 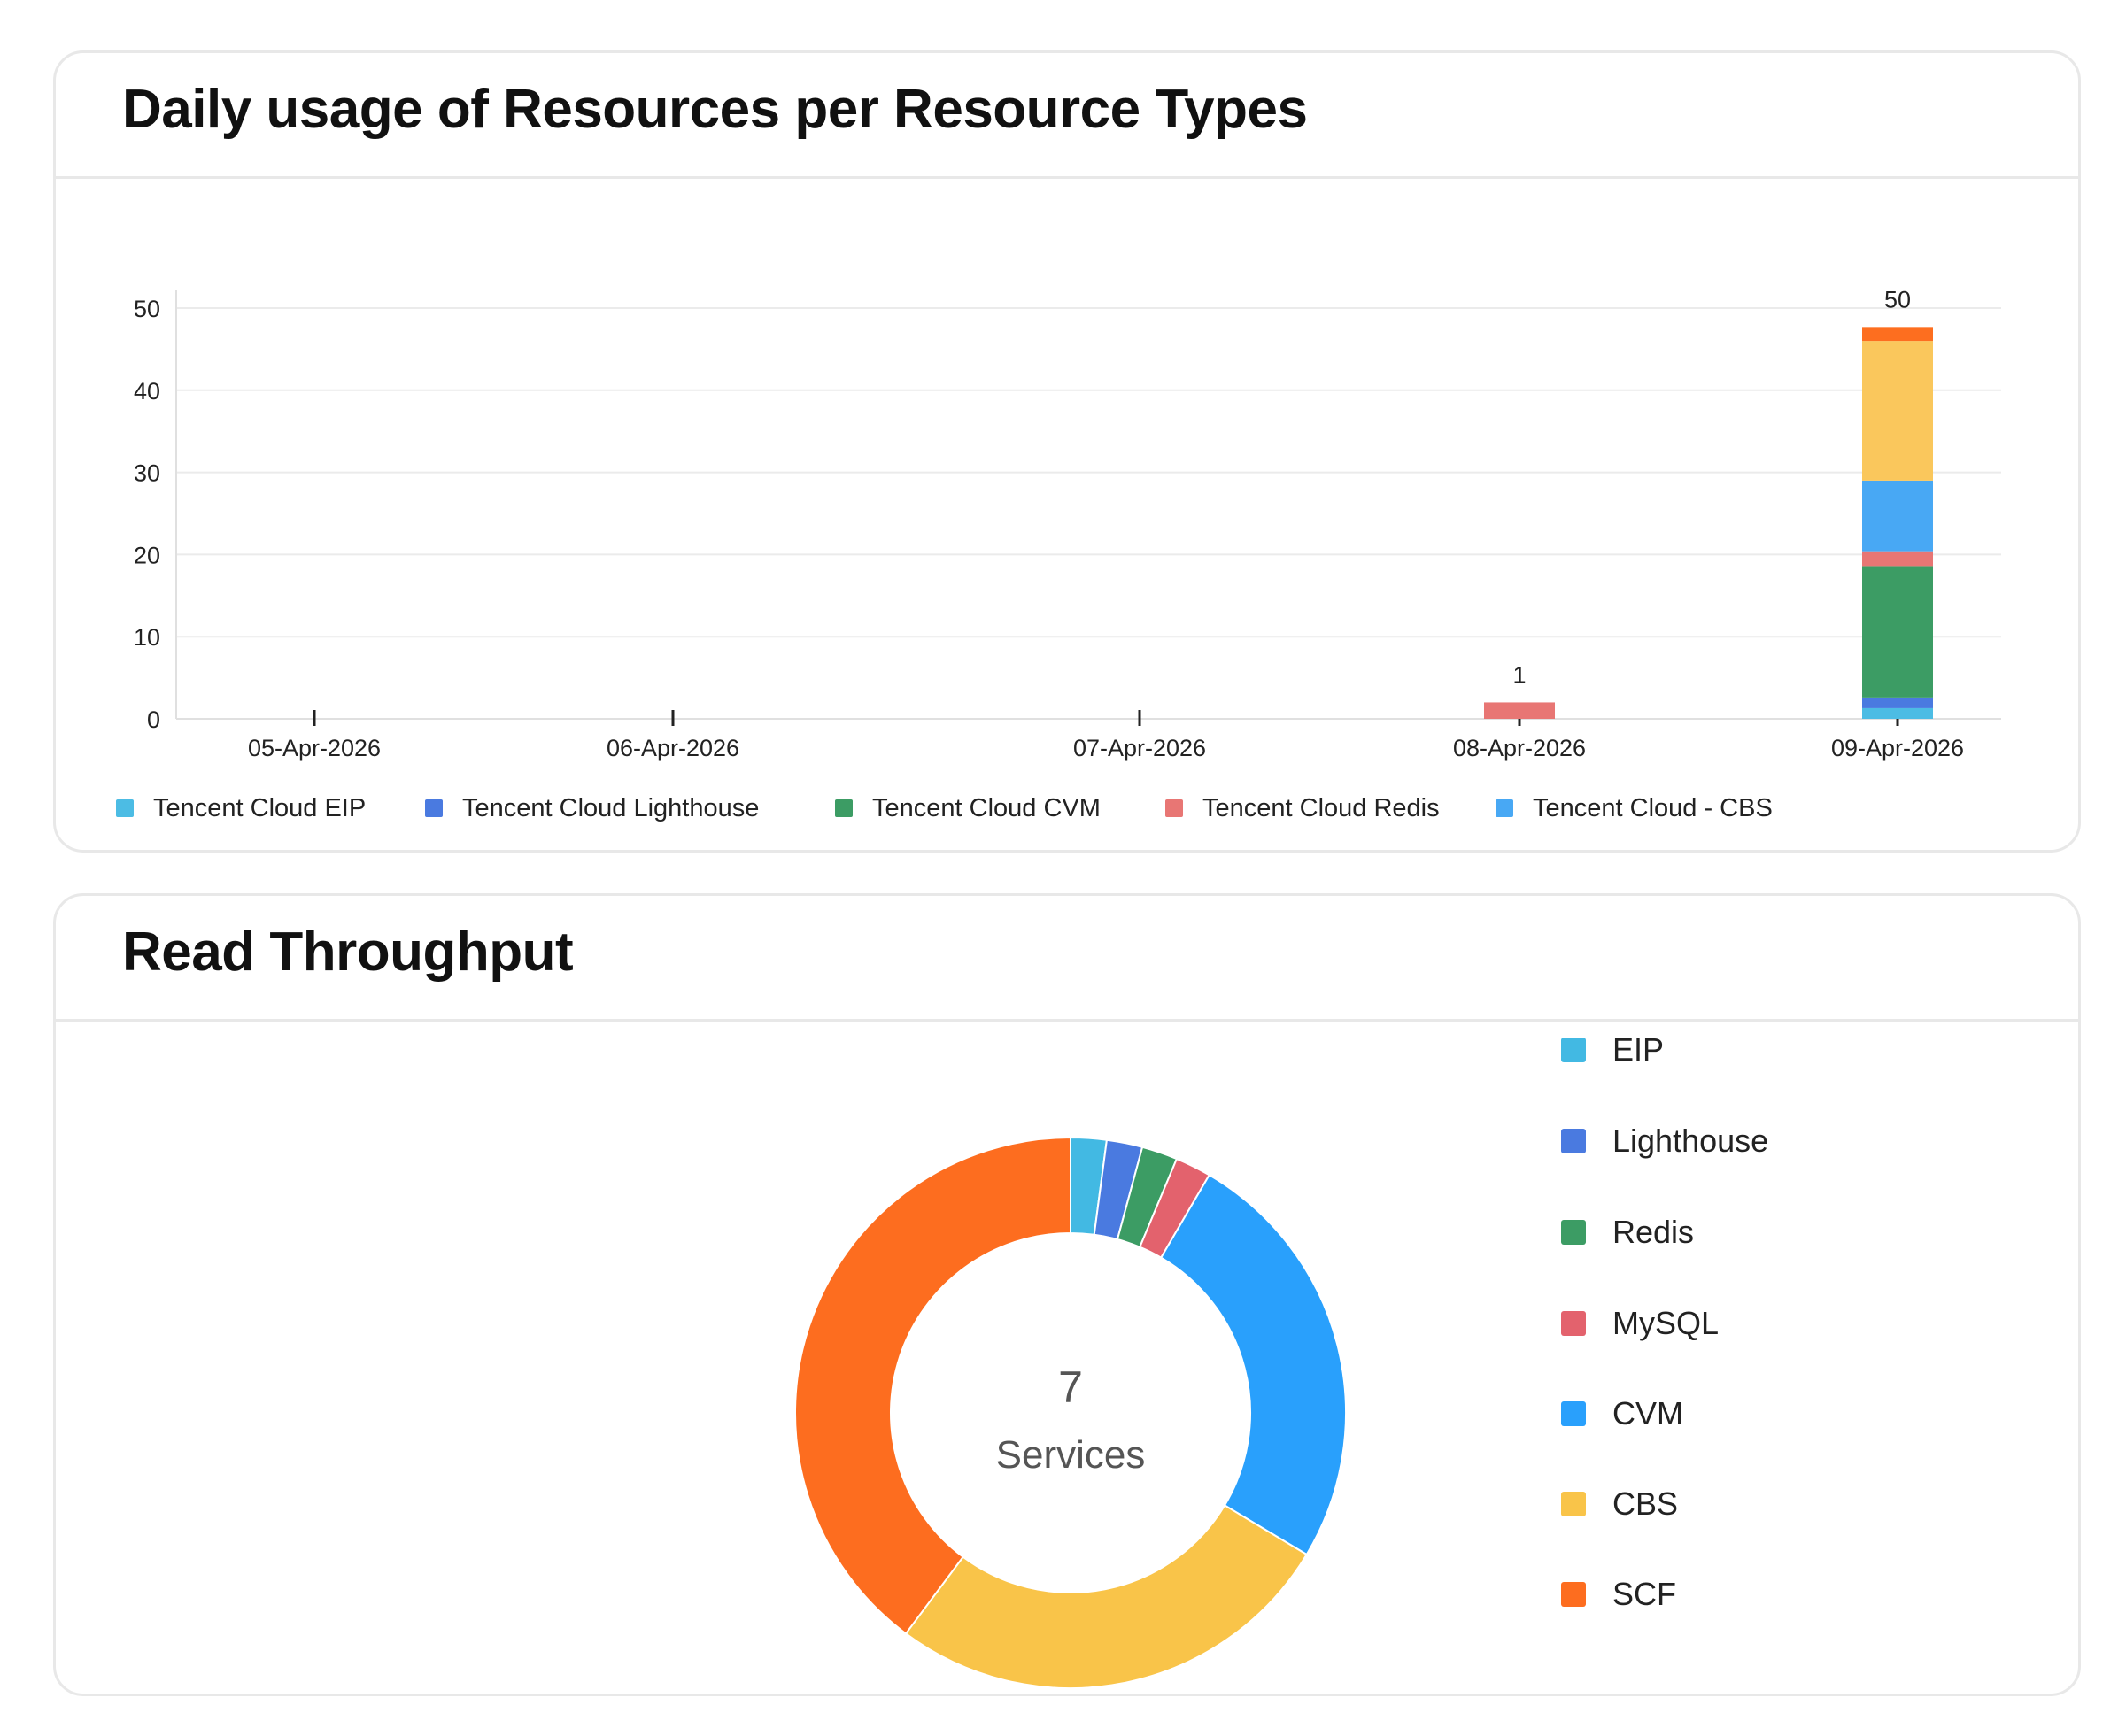 What do you see at coordinates (147, 392) in the screenshot?
I see `y-tick-label: 40` at bounding box center [147, 392].